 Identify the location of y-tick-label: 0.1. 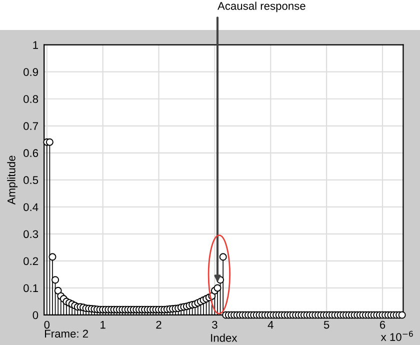
(31, 288).